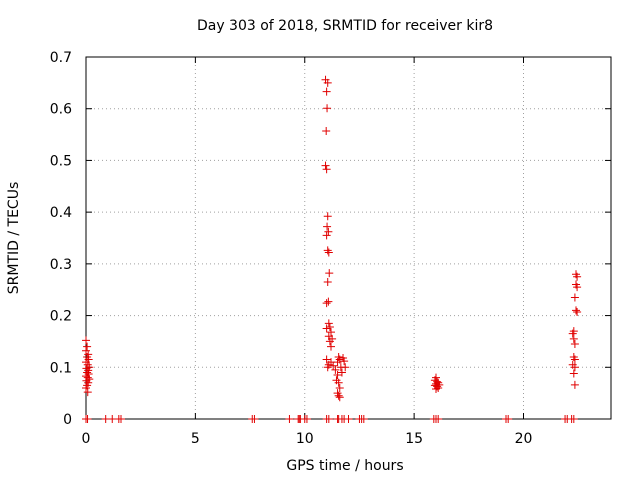 Image resolution: width=640 pixels, height=480 pixels. Describe the element at coordinates (61, 110) in the screenshot. I see `y-tick-label: 0.6` at that location.